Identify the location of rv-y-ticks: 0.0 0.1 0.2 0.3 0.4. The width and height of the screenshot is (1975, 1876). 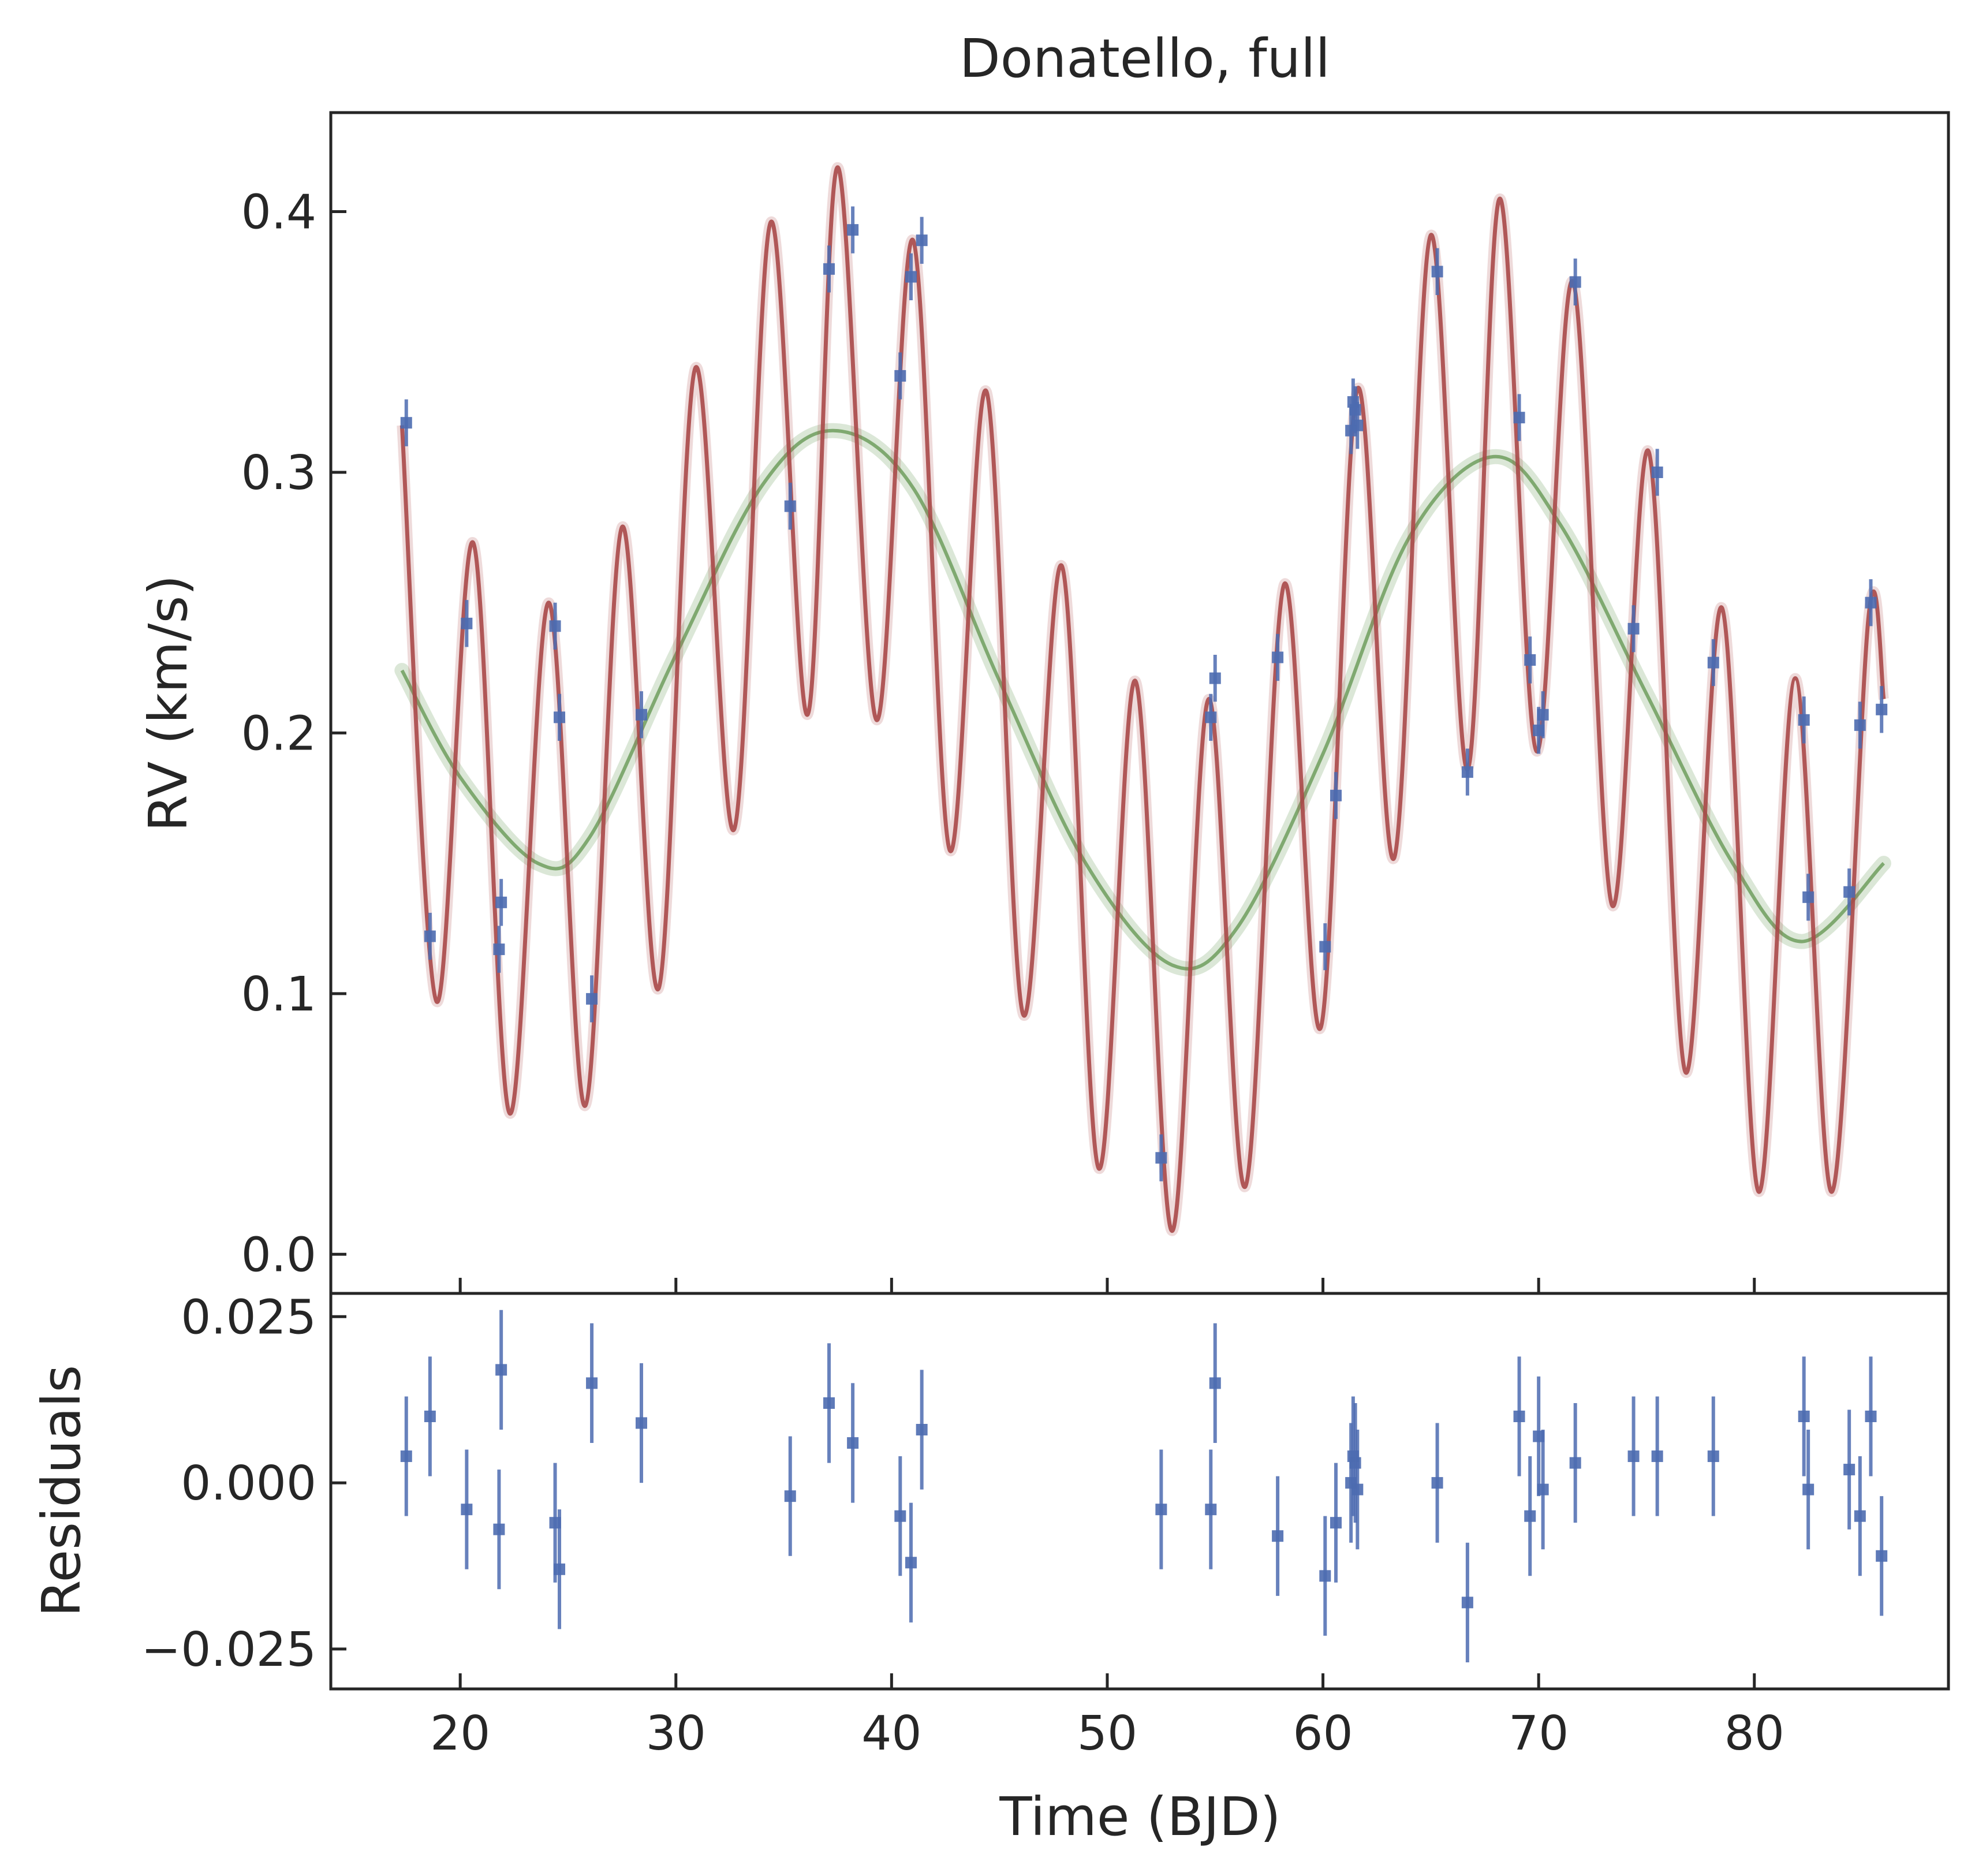
(293, 733).